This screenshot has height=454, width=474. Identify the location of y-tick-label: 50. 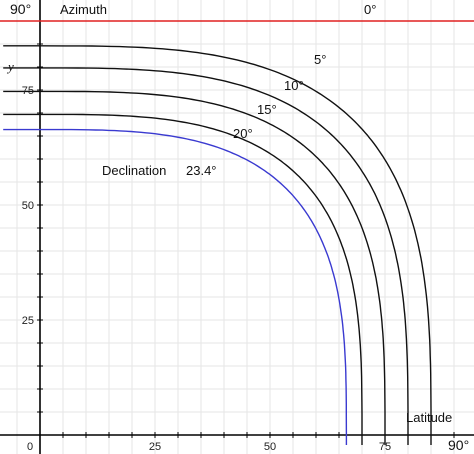
(28, 206).